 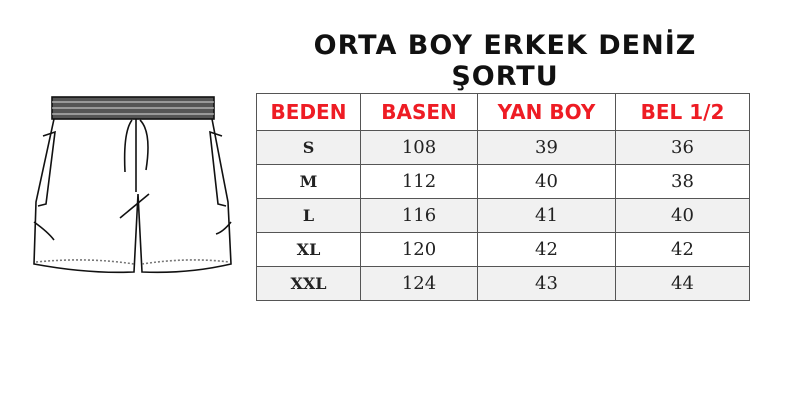 What do you see at coordinates (682, 283) in the screenshot?
I see `bel-cell: 44` at bounding box center [682, 283].